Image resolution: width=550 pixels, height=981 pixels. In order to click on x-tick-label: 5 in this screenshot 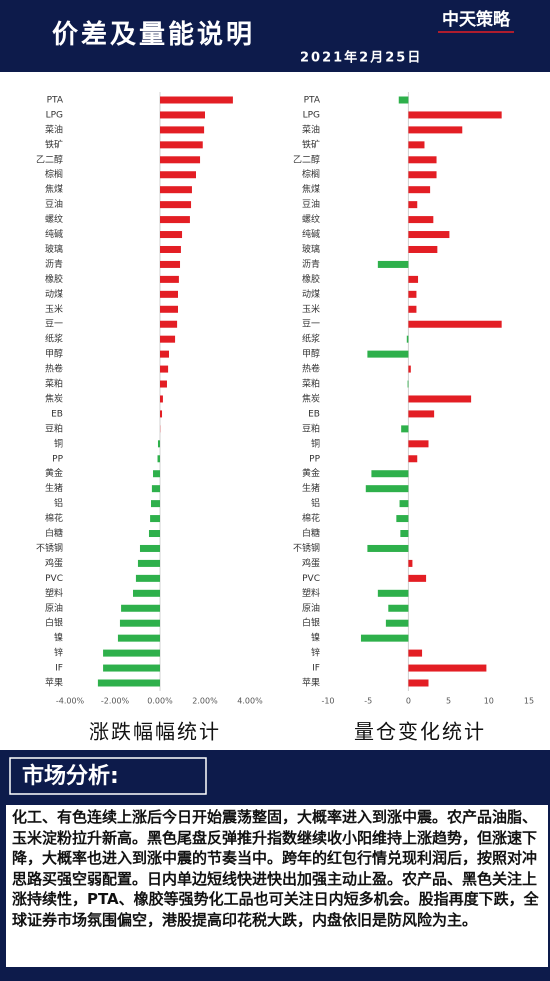, I will do `click(448, 701)`.